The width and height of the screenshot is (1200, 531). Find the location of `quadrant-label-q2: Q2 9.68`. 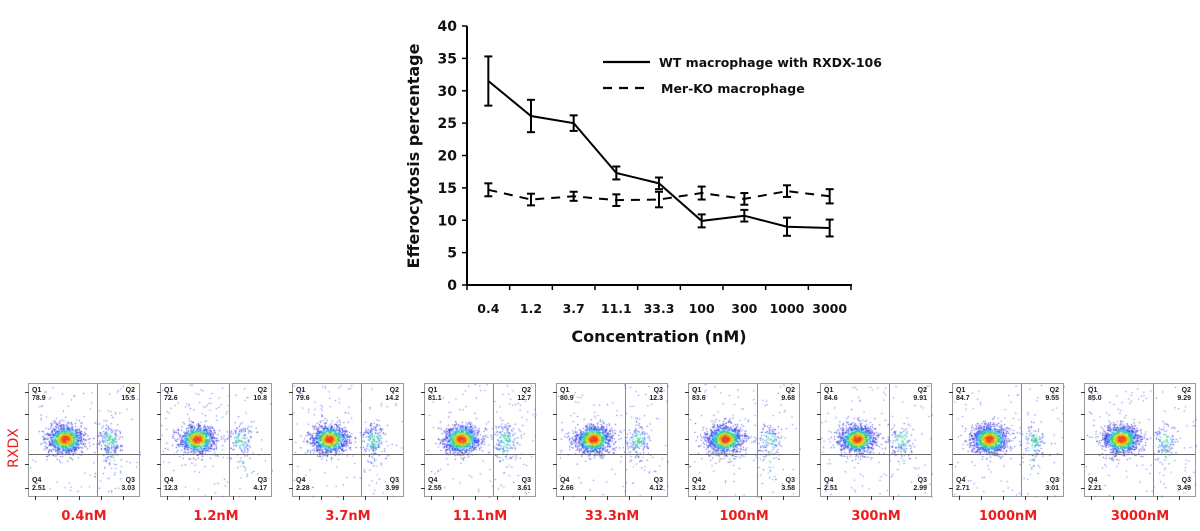

quadrant-label-q2: Q2 9.68 is located at coordinates (788, 395).